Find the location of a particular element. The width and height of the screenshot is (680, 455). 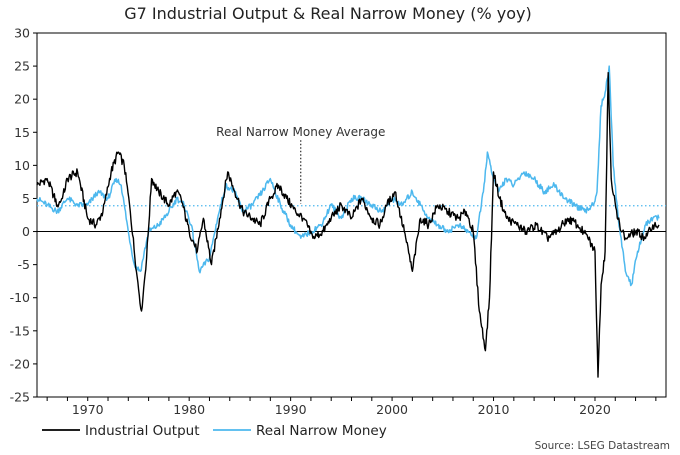

y-tick-label: -20 is located at coordinates (20, 363).